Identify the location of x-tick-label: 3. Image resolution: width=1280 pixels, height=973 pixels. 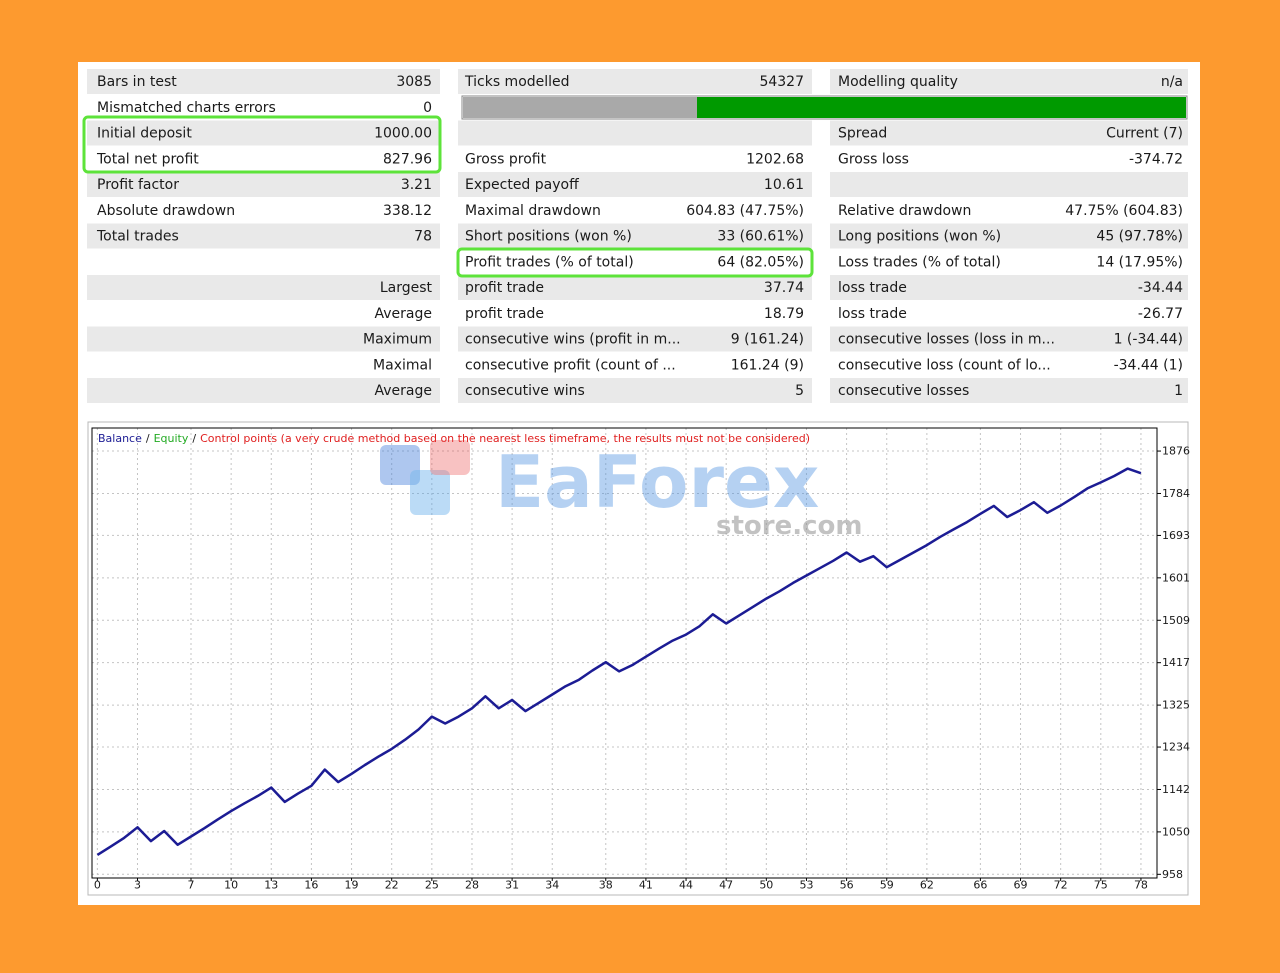
(137, 885).